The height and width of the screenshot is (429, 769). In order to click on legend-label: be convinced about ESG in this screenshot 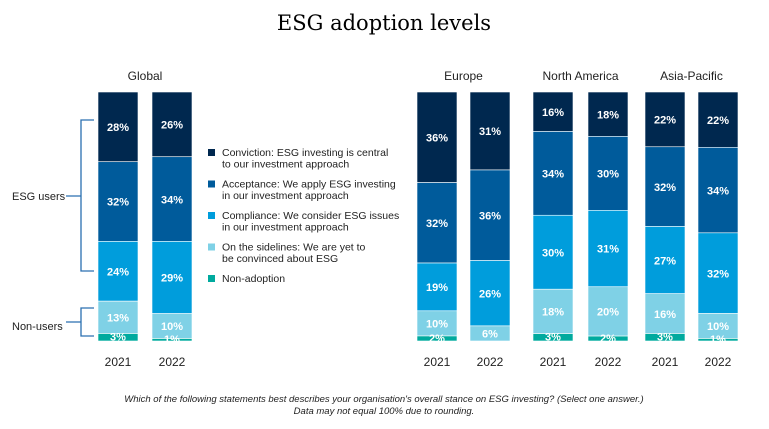, I will do `click(280, 259)`.